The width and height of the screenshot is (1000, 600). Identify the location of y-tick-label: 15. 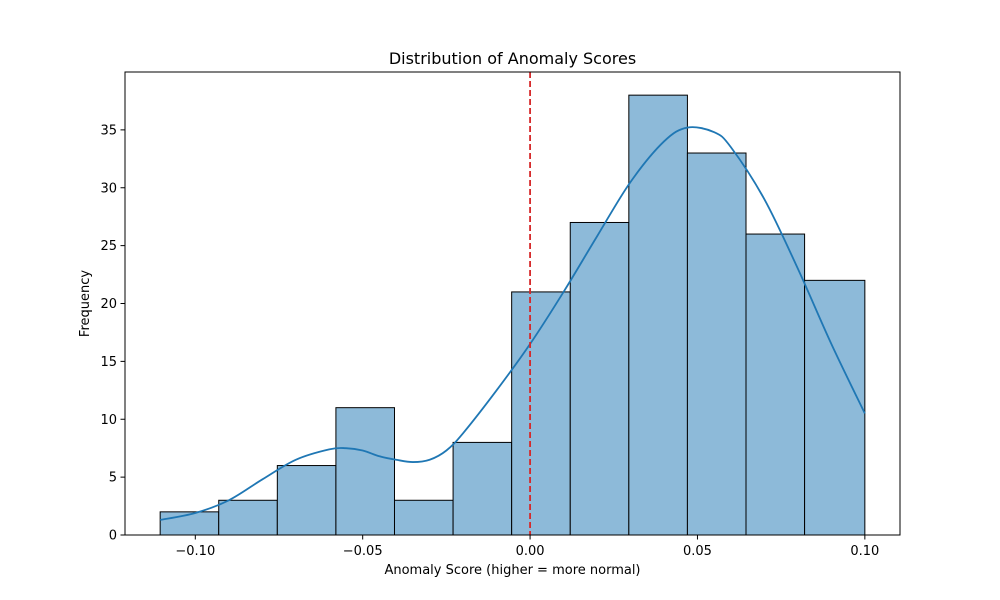
(108, 362).